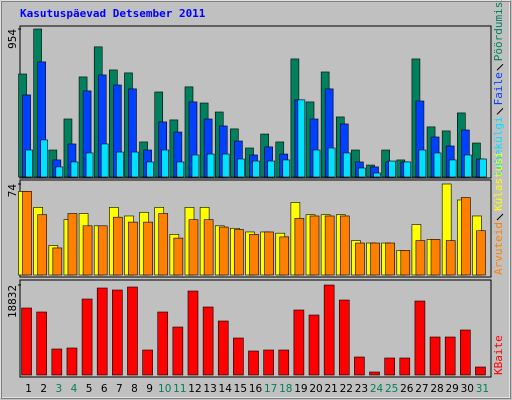  Describe the element at coordinates (113, 13) in the screenshot. I see `chart-title: Kasutuspäevad Detsember 2011` at that location.